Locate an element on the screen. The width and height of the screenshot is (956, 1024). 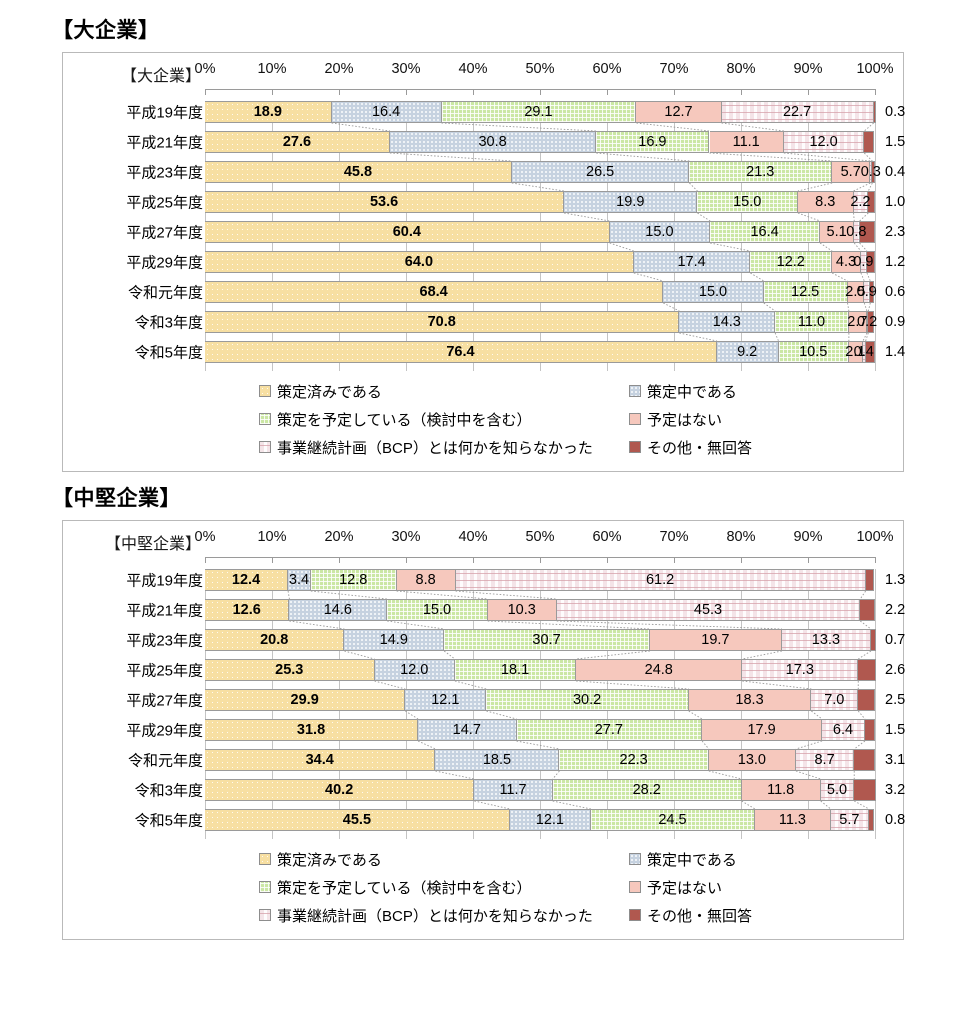
segment-value: 13.0 is located at coordinates (751, 759).